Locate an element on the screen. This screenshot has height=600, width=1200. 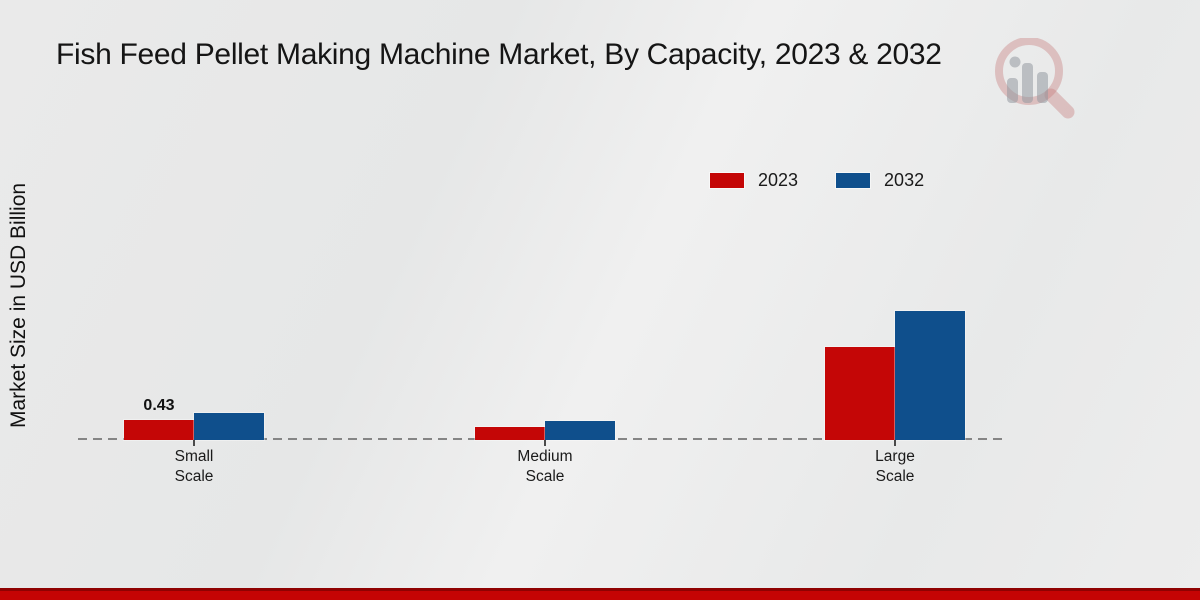
legend-label: 2023 is located at coordinates (778, 180).